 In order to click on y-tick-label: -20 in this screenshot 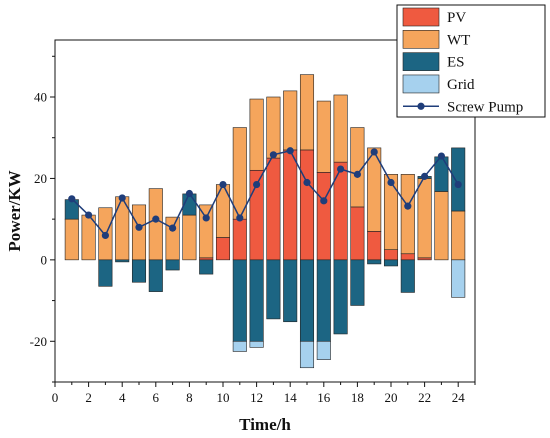, I will do `click(38, 341)`.